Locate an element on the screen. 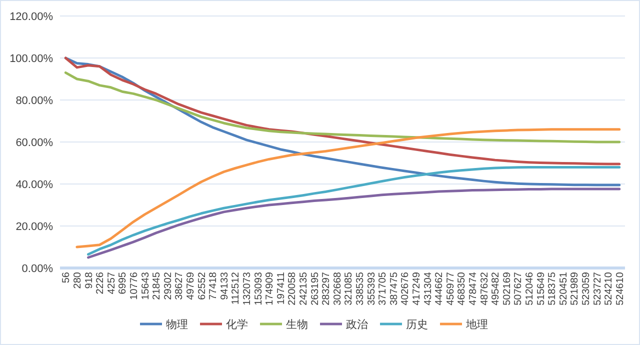 The height and width of the screenshot is (345, 640). x-tick-label: 197411 is located at coordinates (281, 288).